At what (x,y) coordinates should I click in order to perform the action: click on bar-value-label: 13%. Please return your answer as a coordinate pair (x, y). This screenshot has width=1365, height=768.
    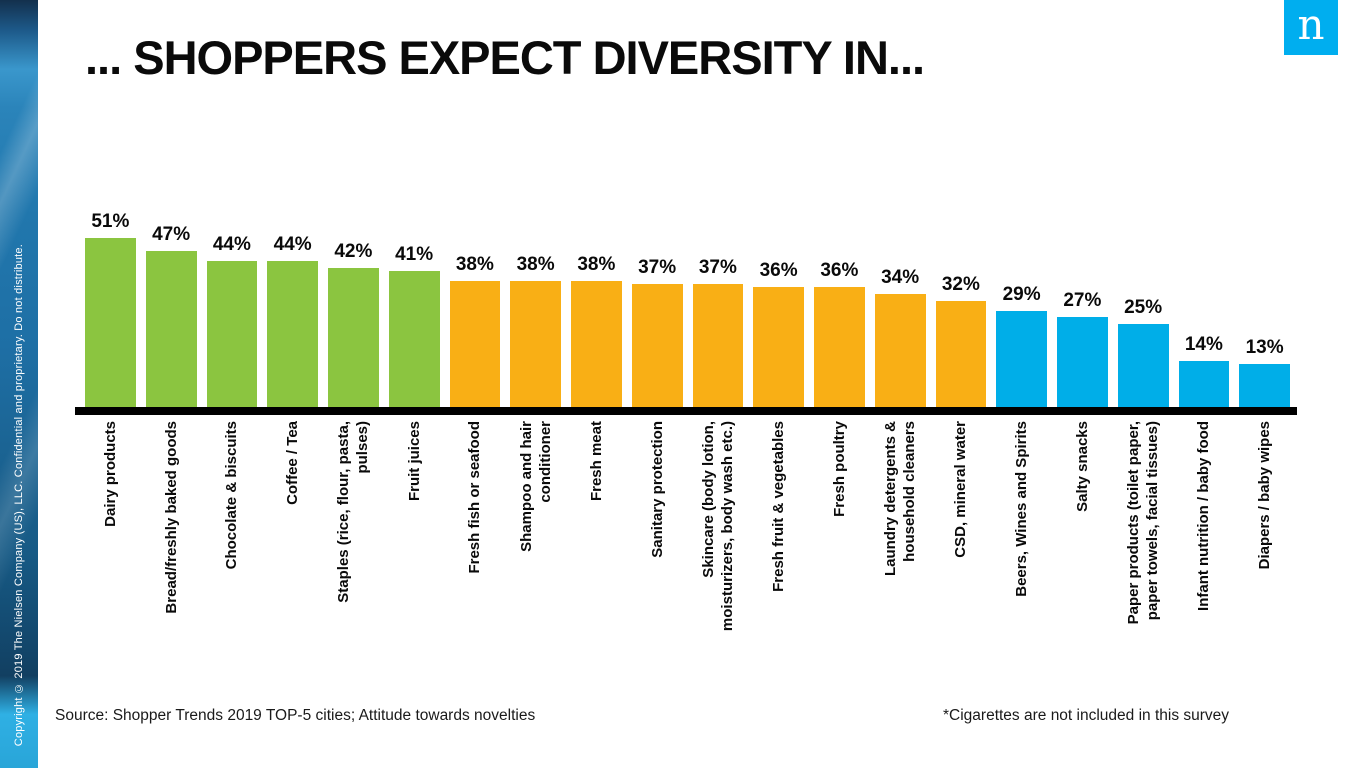
    Looking at the image, I should click on (1264, 347).